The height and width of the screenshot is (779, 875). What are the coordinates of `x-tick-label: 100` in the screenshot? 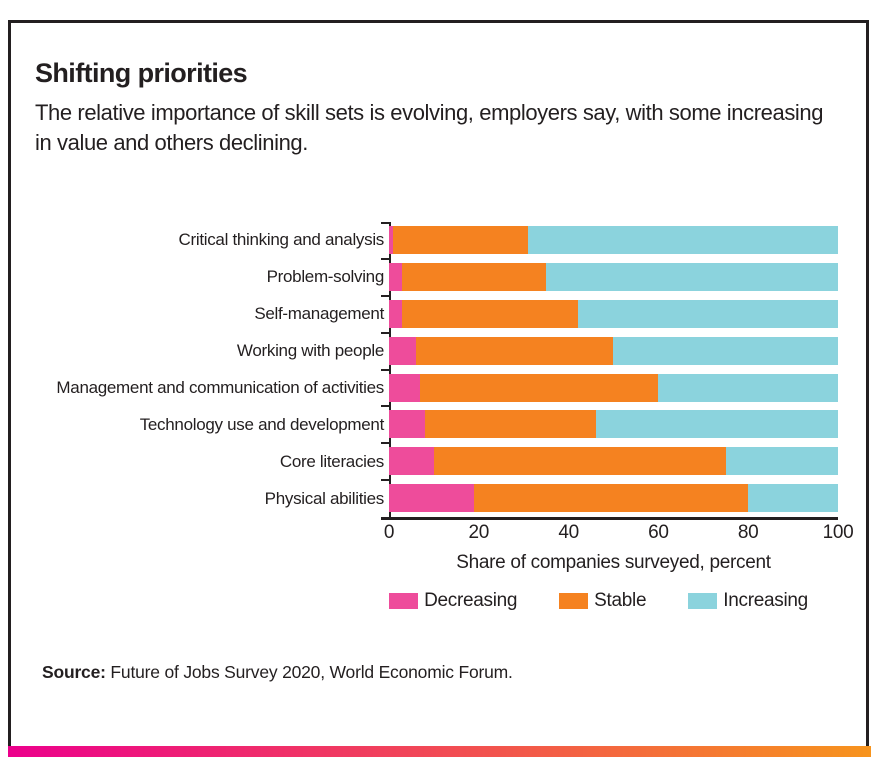 It's located at (838, 532).